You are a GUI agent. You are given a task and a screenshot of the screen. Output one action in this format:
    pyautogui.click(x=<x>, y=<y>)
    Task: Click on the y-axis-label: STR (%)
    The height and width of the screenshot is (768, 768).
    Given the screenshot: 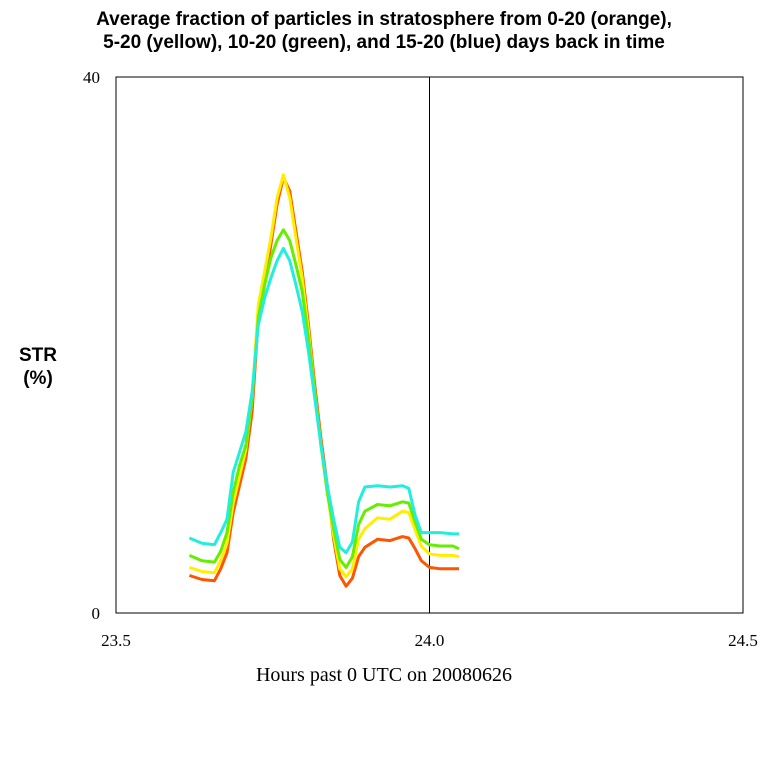 What is the action you would take?
    pyautogui.click(x=38, y=367)
    